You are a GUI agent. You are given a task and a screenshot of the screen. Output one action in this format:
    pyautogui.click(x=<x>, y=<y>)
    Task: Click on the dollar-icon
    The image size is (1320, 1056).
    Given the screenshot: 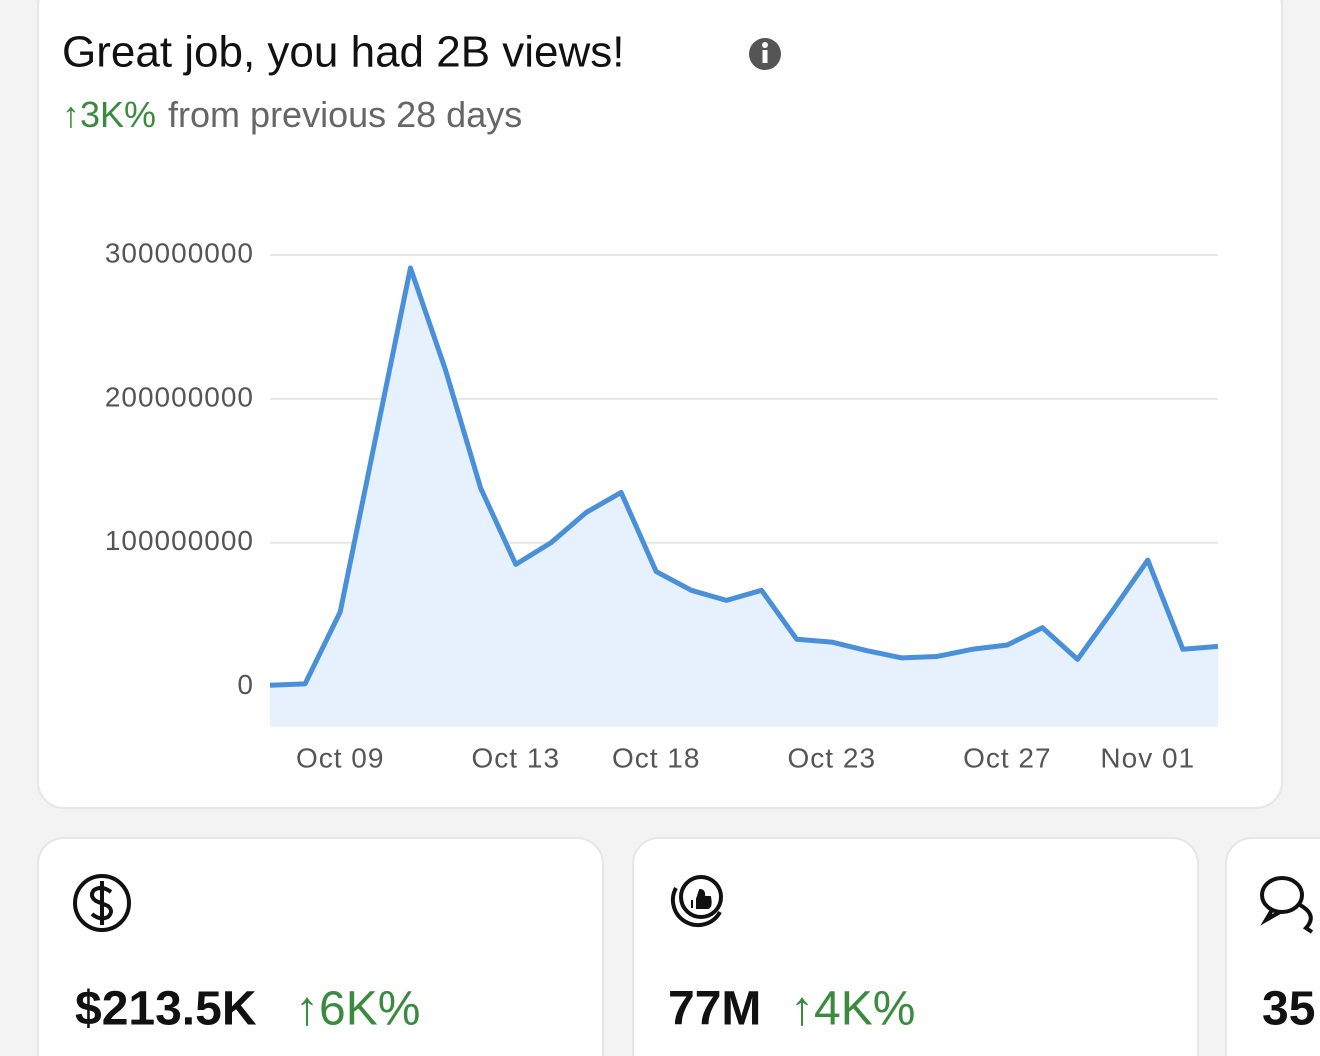 What is the action you would take?
    pyautogui.click(x=102, y=903)
    